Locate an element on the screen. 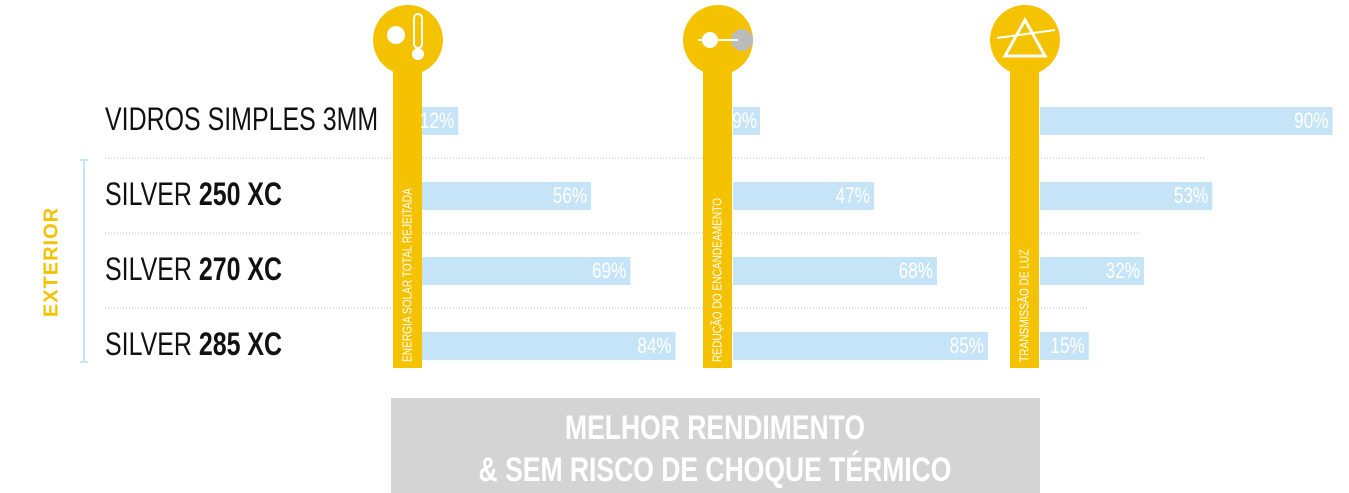 The height and width of the screenshot is (493, 1349). value-label: 85% is located at coordinates (967, 346).